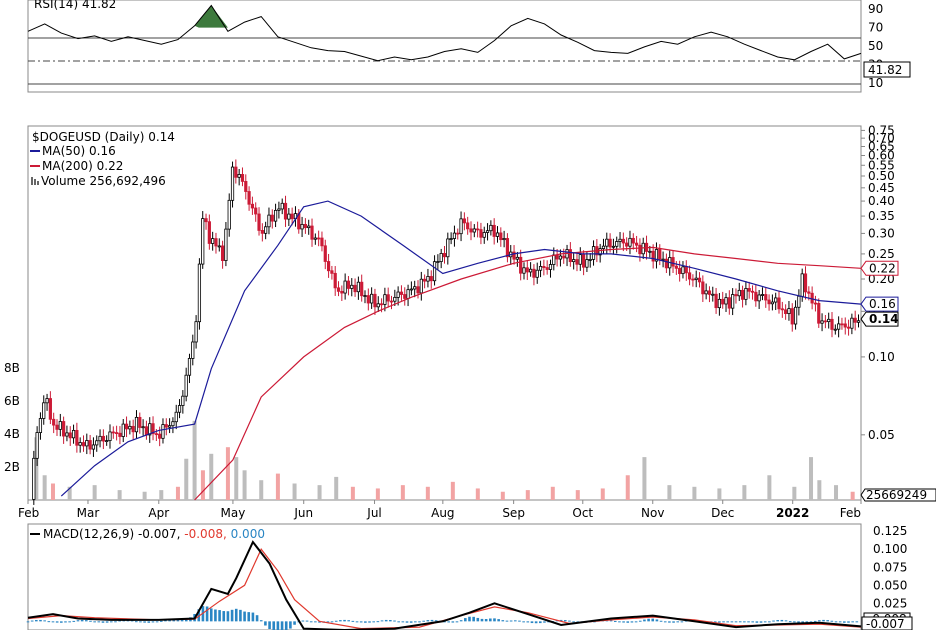 This screenshot has width=936, height=630. I want to click on x-tick-label: Feb, so click(28, 513).